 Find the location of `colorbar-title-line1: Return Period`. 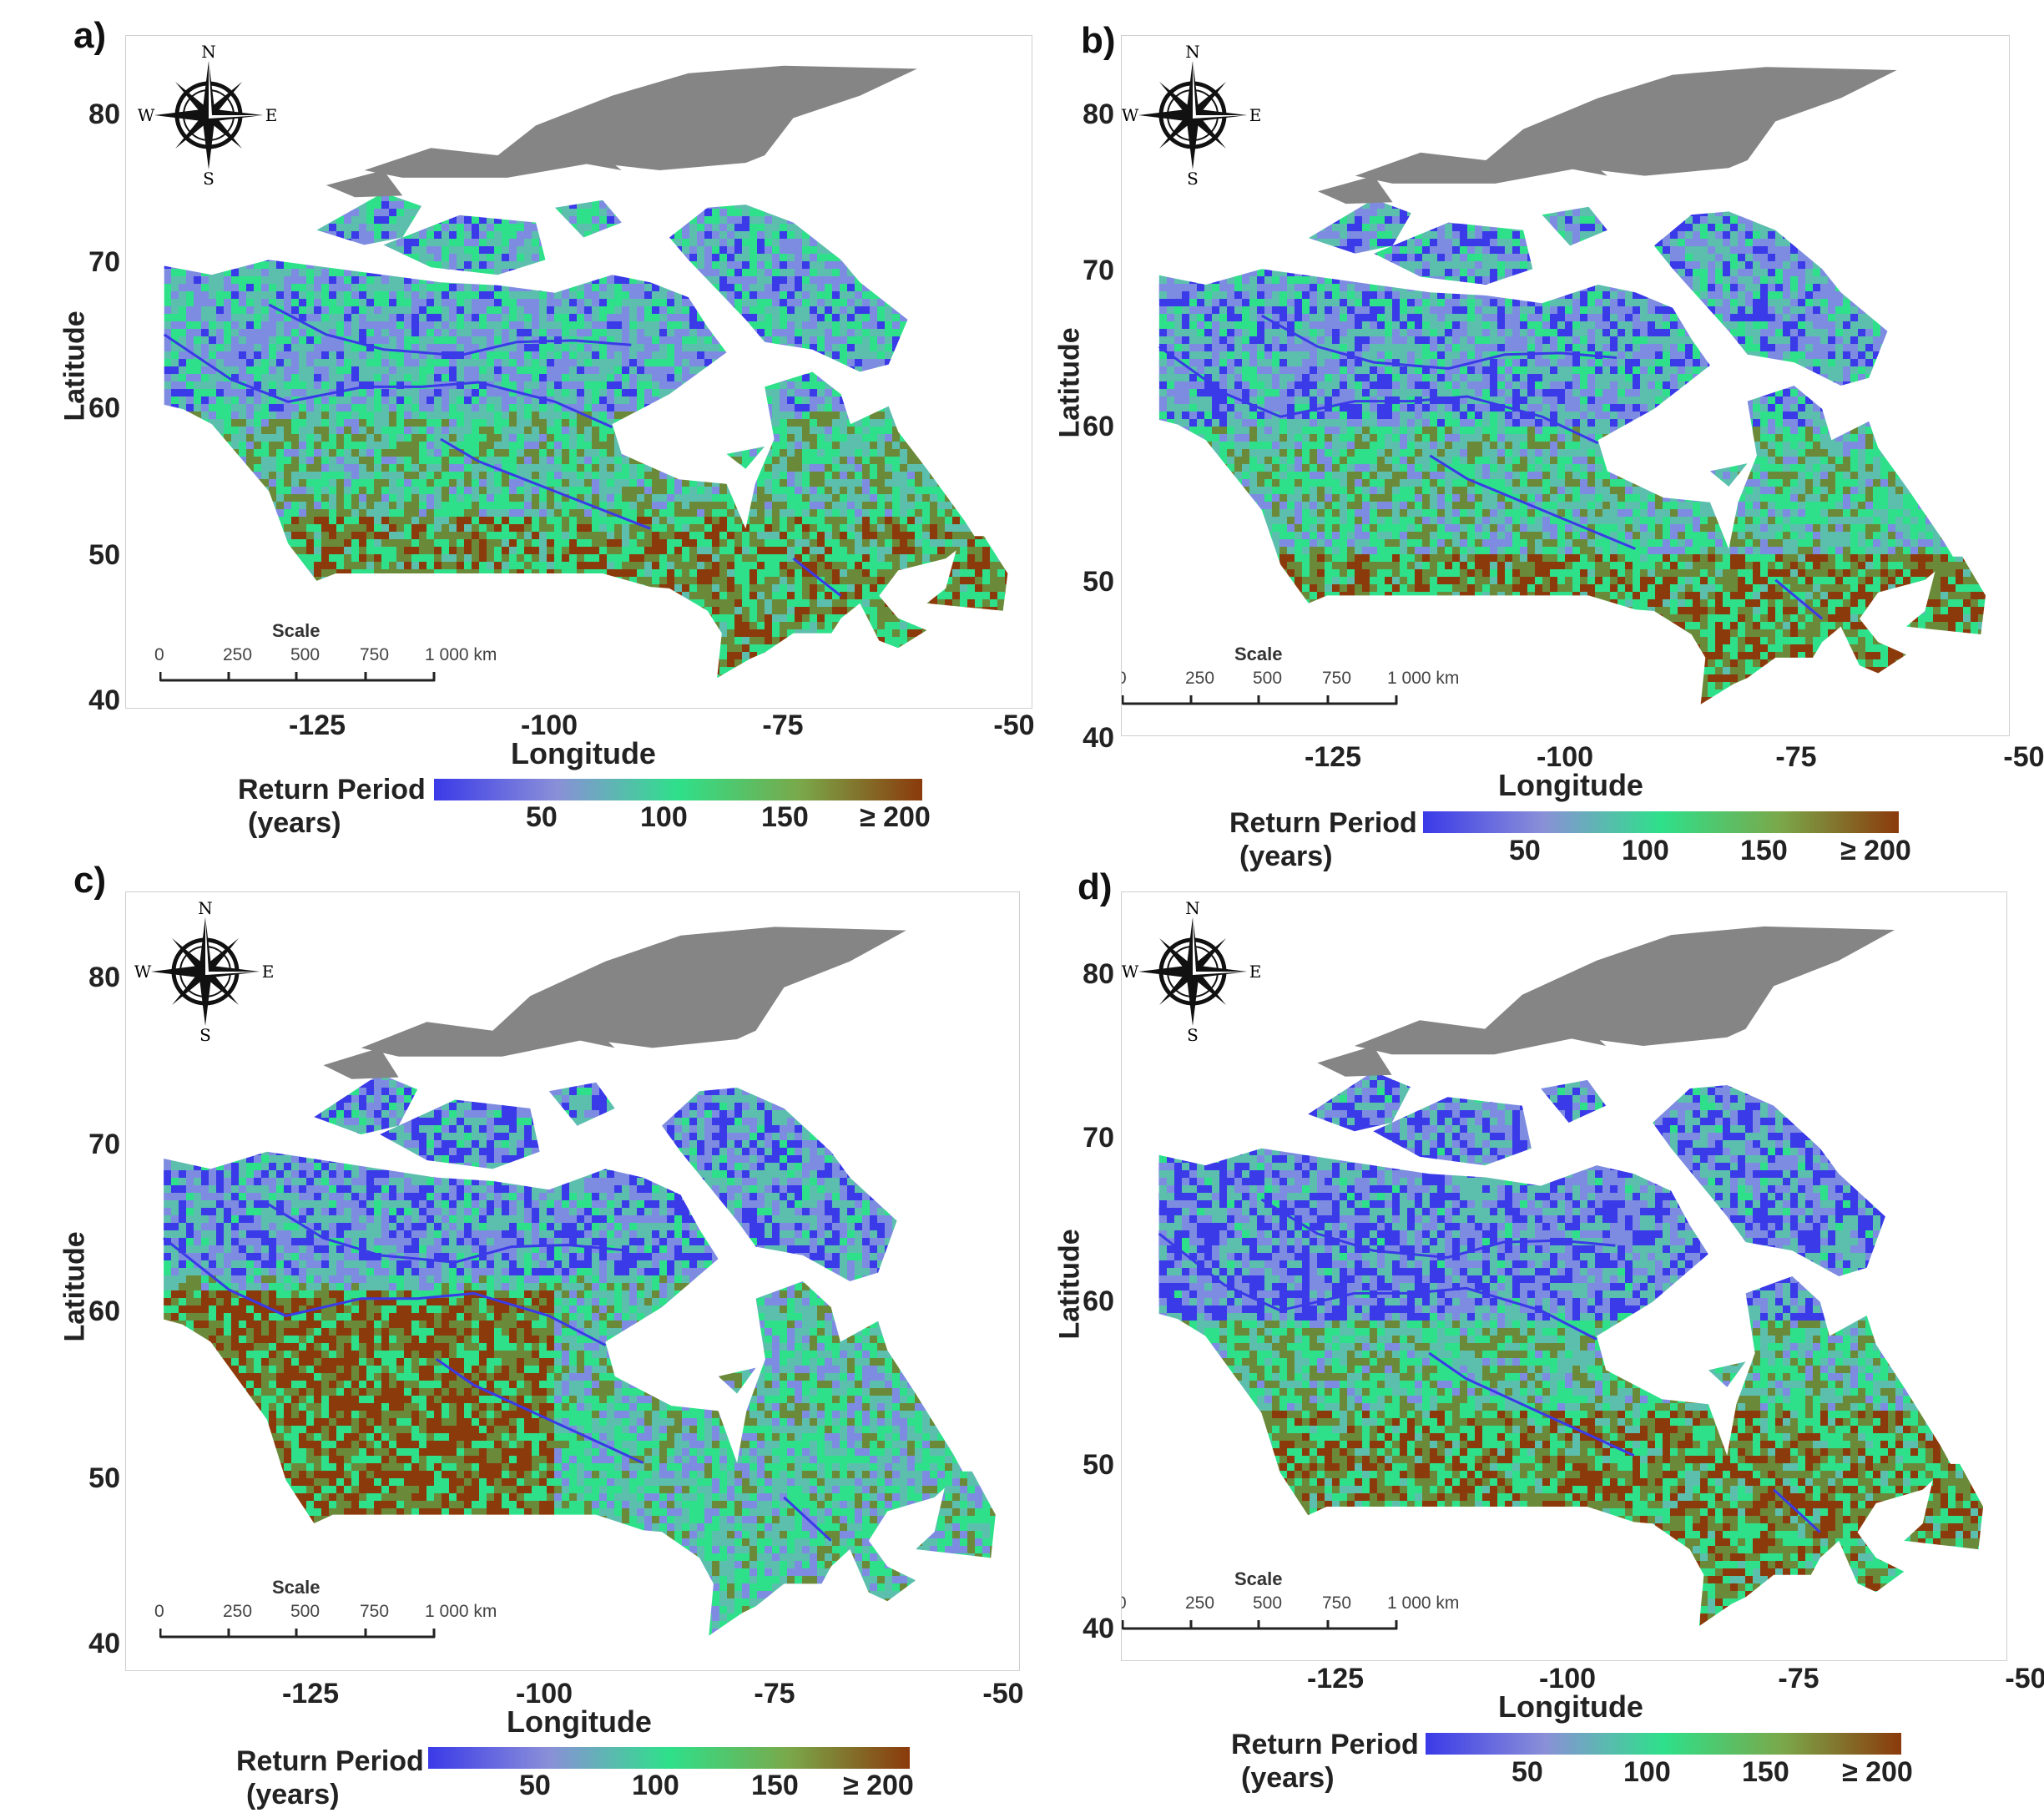

colorbar-title-line1: Return Period is located at coordinates (330, 1761).